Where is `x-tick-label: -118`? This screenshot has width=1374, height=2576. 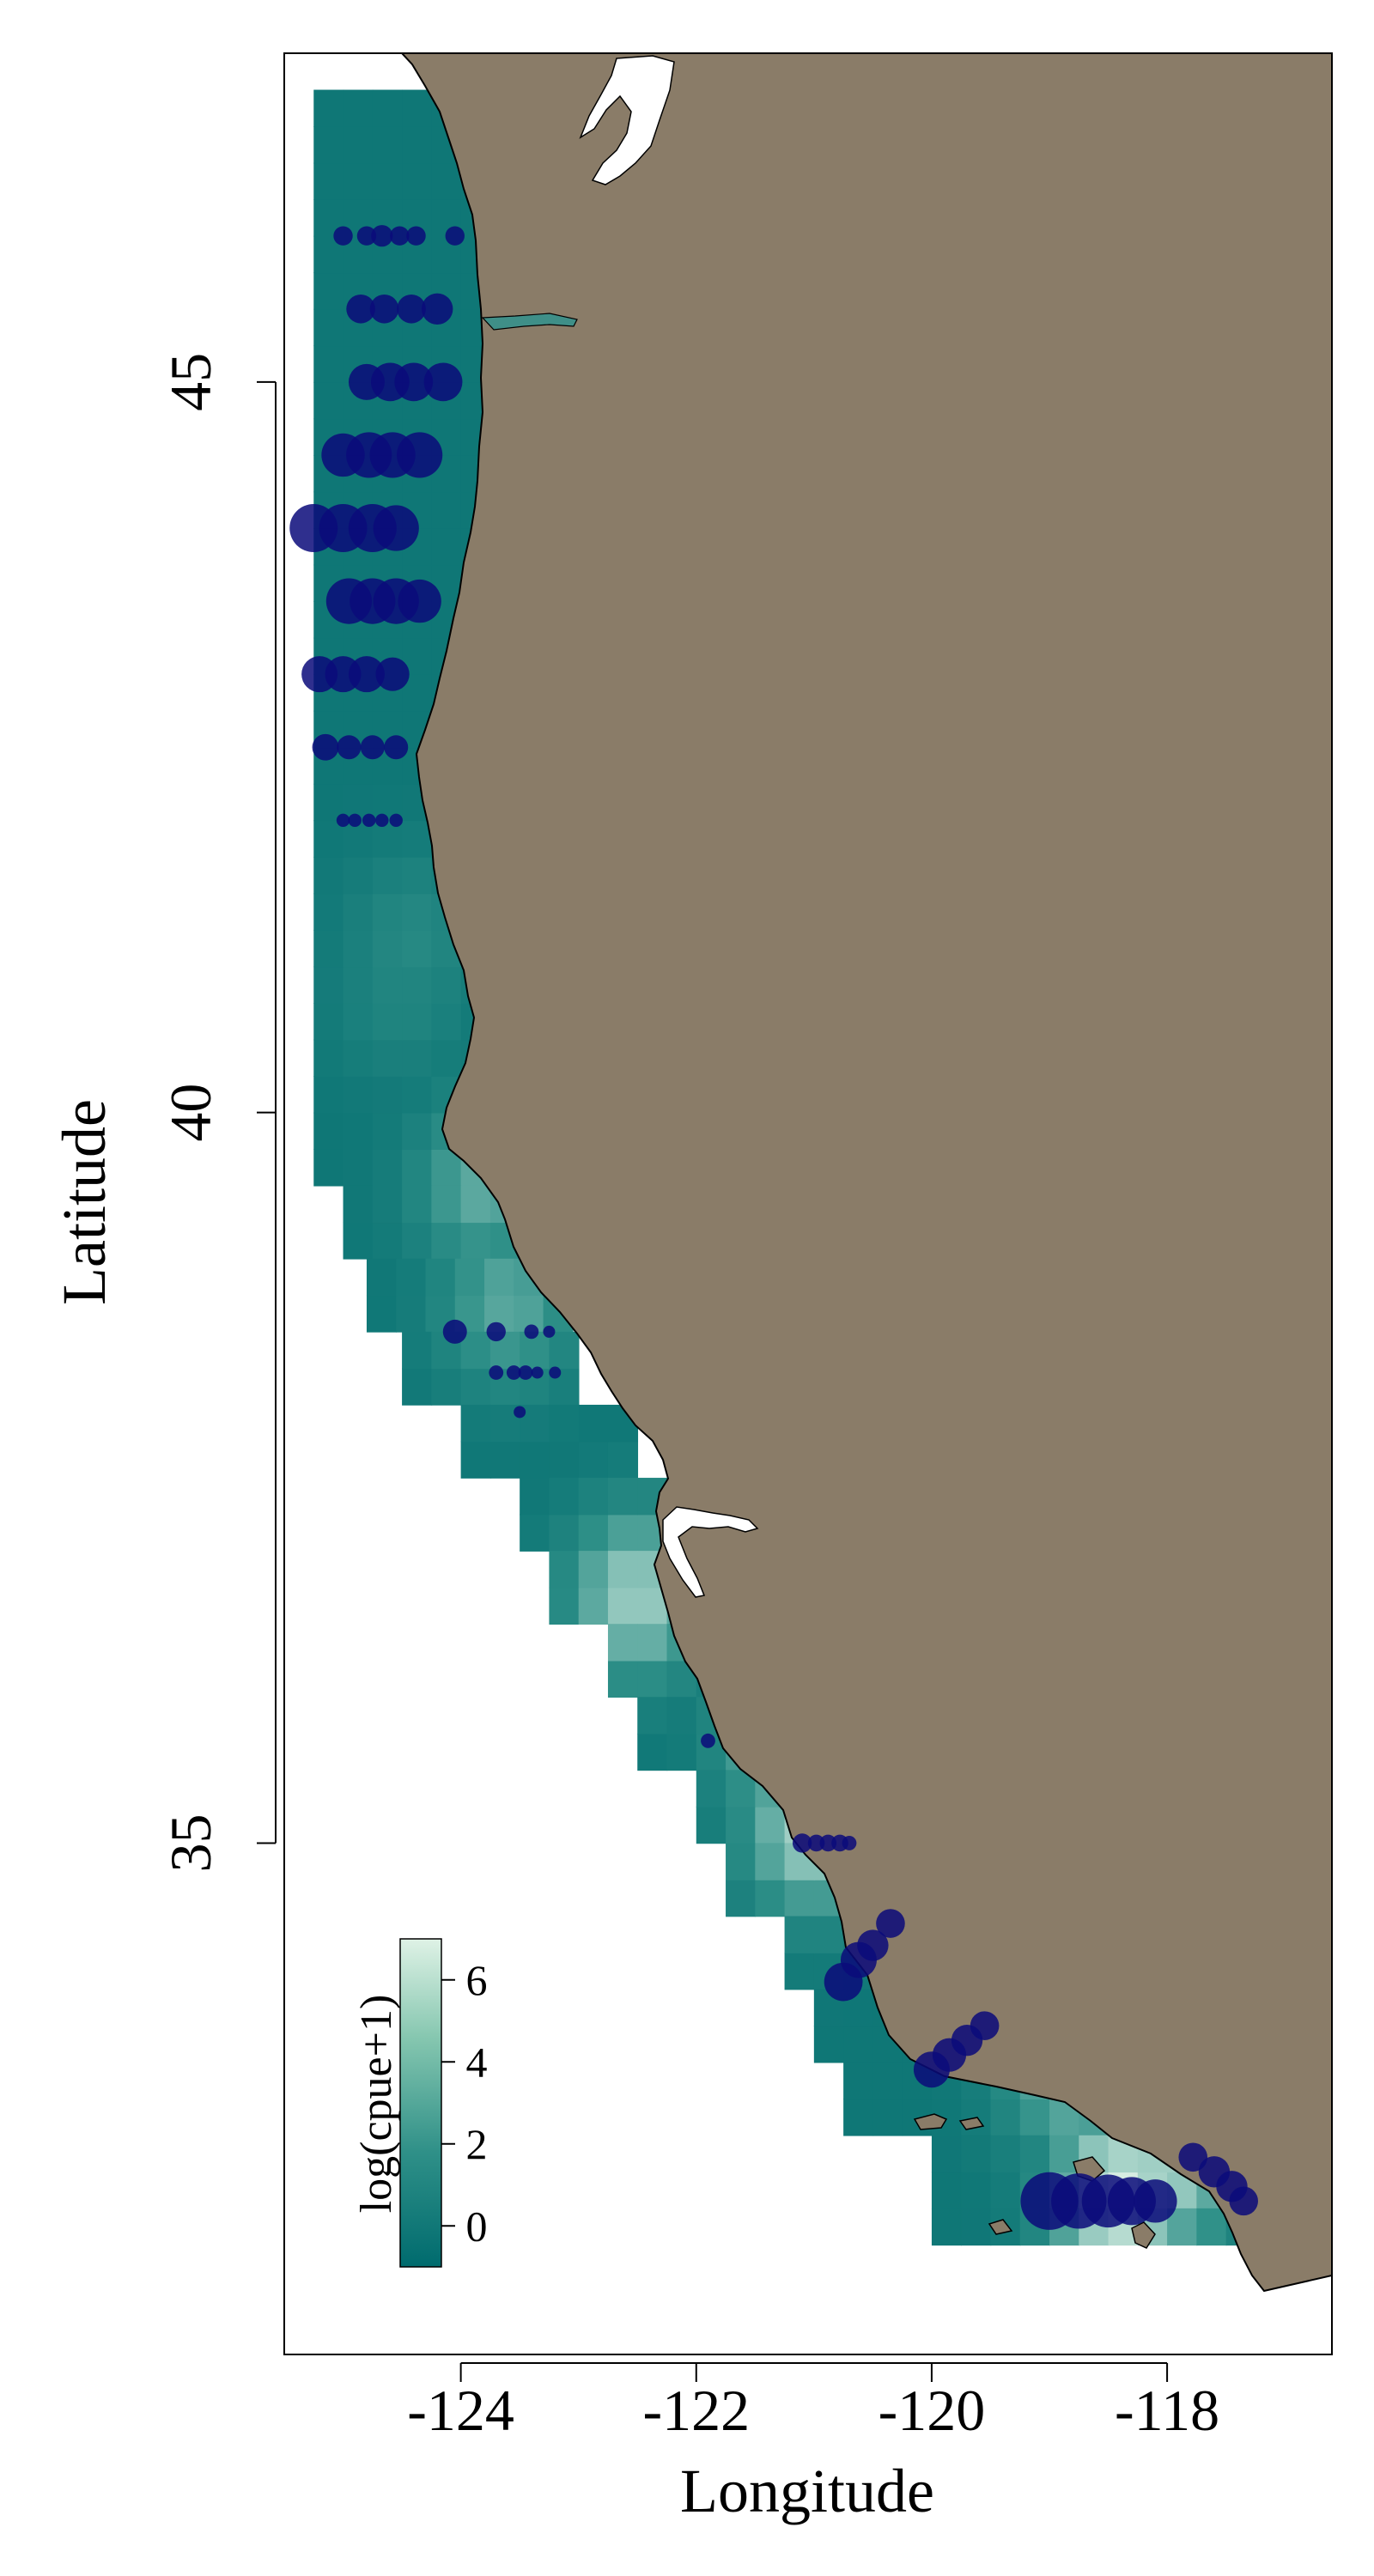 x-tick-label: -118 is located at coordinates (1167, 2411).